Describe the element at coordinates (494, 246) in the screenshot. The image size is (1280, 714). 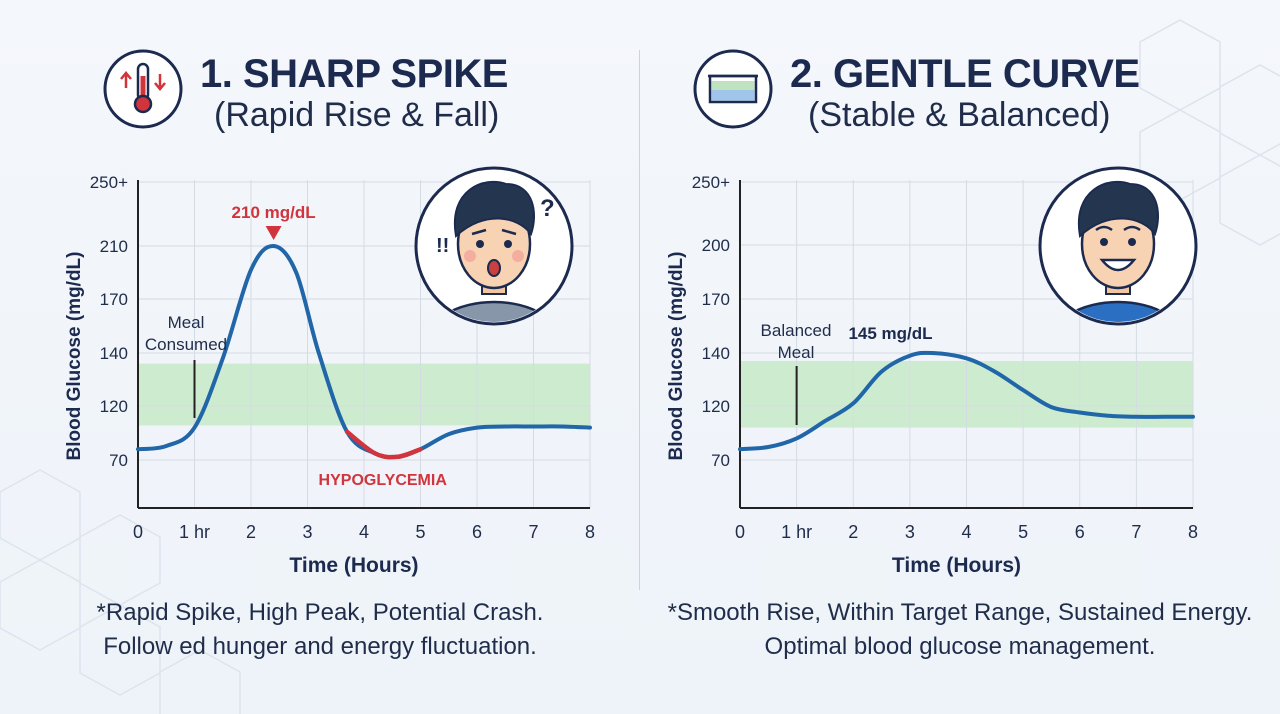
I see `worried-man-face: ?!!` at that location.